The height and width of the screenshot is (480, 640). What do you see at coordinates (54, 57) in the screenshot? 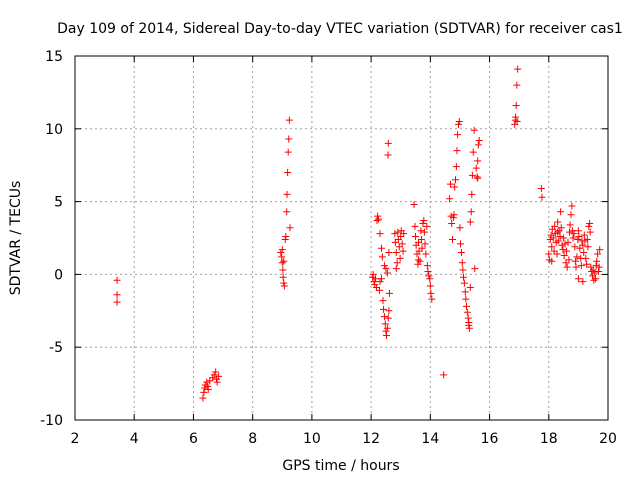
I see `y-tick-label: 15` at bounding box center [54, 57].